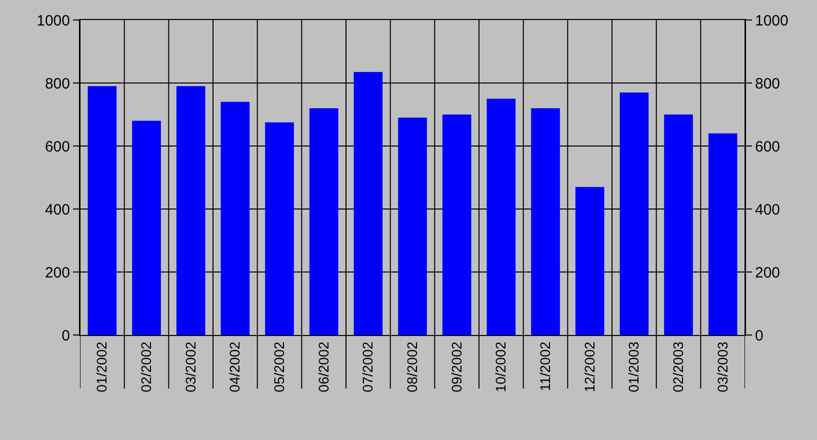 This screenshot has width=817, height=440. What do you see at coordinates (146, 366) in the screenshot?
I see `x-tick-label: 02/2002` at bounding box center [146, 366].